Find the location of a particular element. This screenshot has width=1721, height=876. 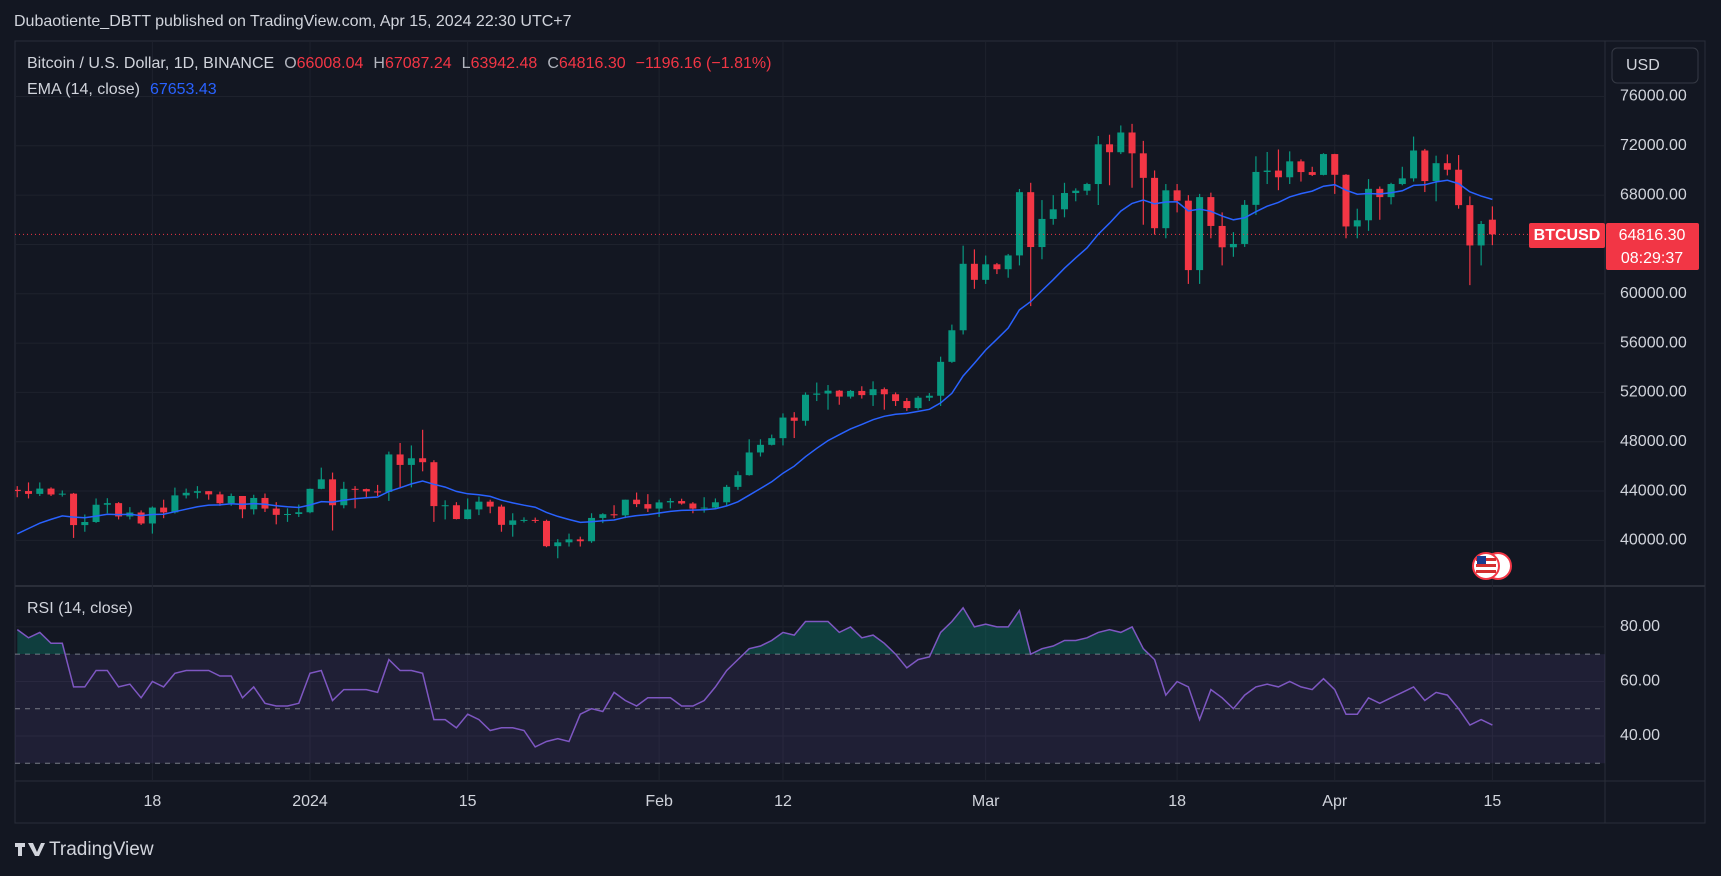

event-icons is located at coordinates (1492, 566).